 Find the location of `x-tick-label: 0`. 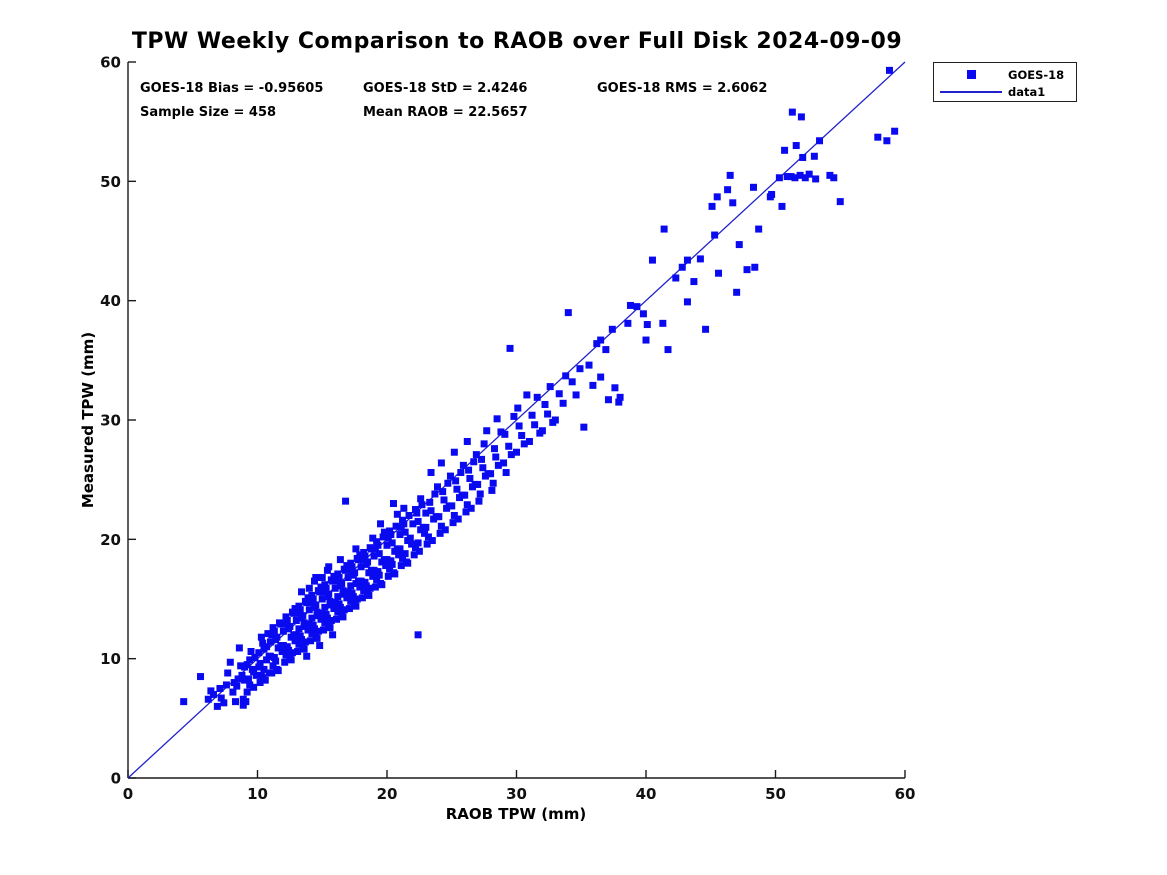

x-tick-label: 0 is located at coordinates (128, 794).